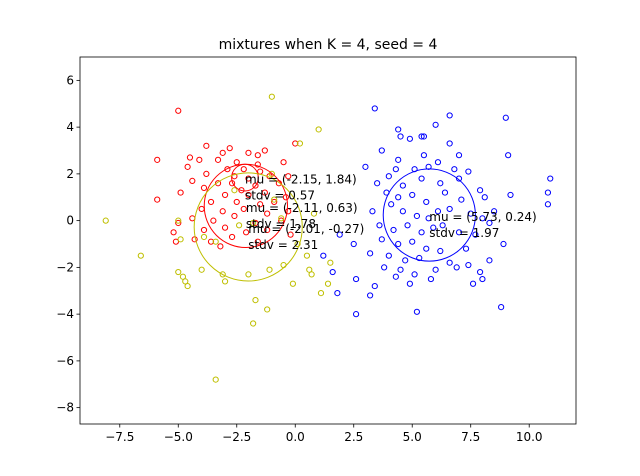 This screenshot has width=640, height=476. I want to click on y-tick-label: −4, so click(65, 314).